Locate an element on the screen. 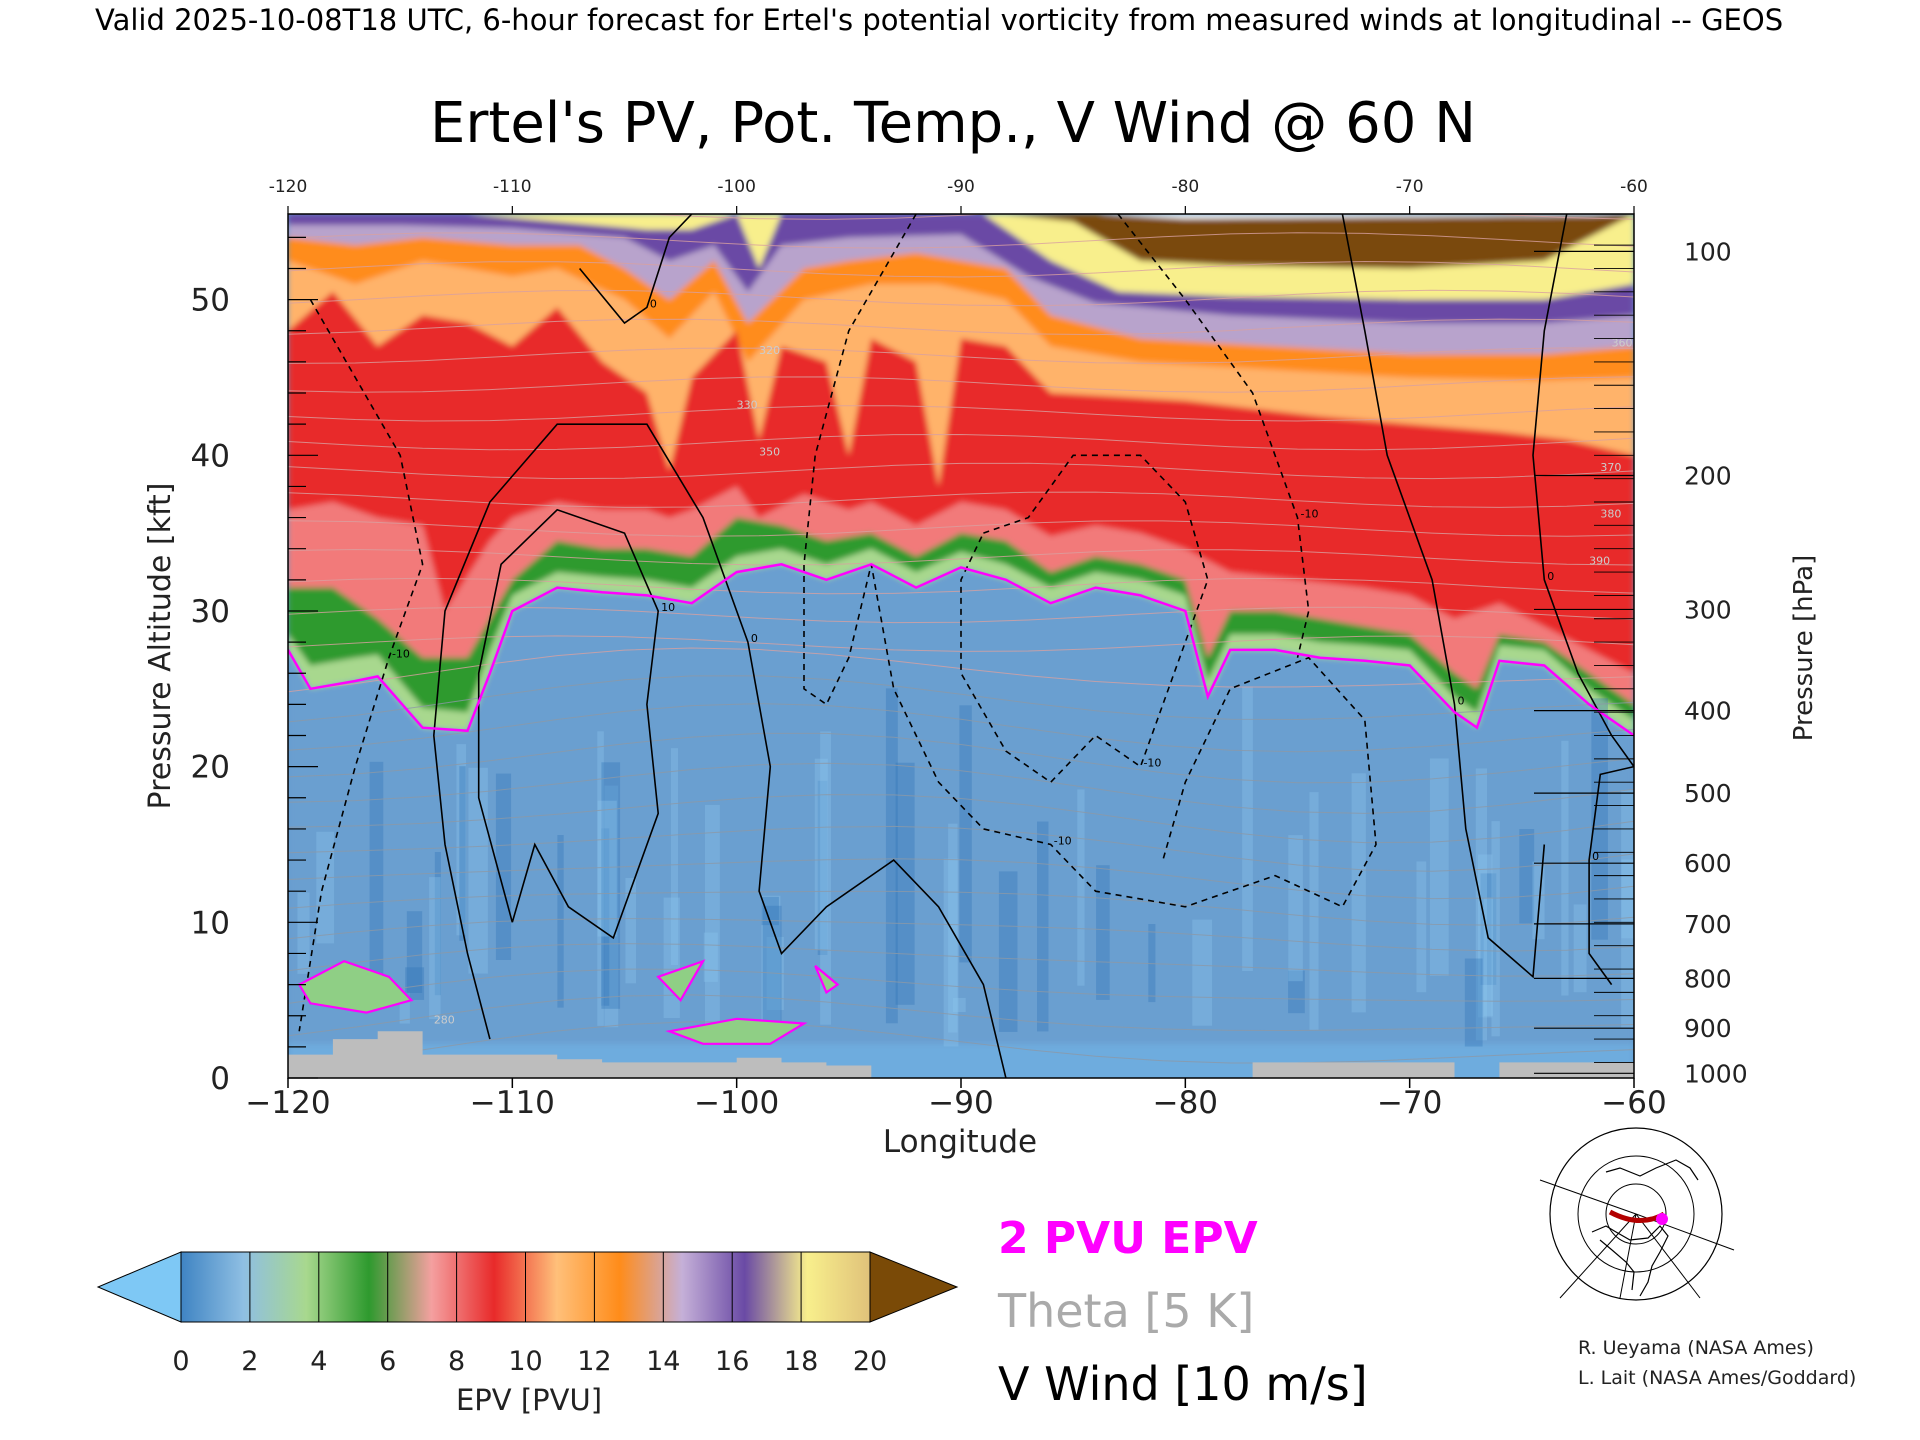 This screenshot has width=1920, height=1440. chart-title: Ertel's PV, Pot. Temp., V Wind @ 60 N is located at coordinates (953, 123).